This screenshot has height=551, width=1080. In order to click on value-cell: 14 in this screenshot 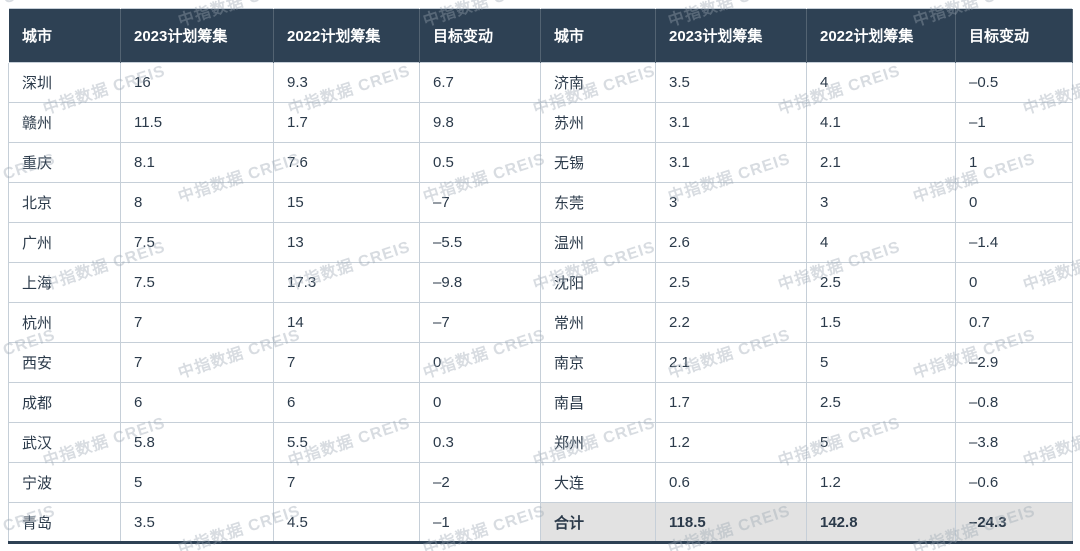, I will do `click(346, 322)`.